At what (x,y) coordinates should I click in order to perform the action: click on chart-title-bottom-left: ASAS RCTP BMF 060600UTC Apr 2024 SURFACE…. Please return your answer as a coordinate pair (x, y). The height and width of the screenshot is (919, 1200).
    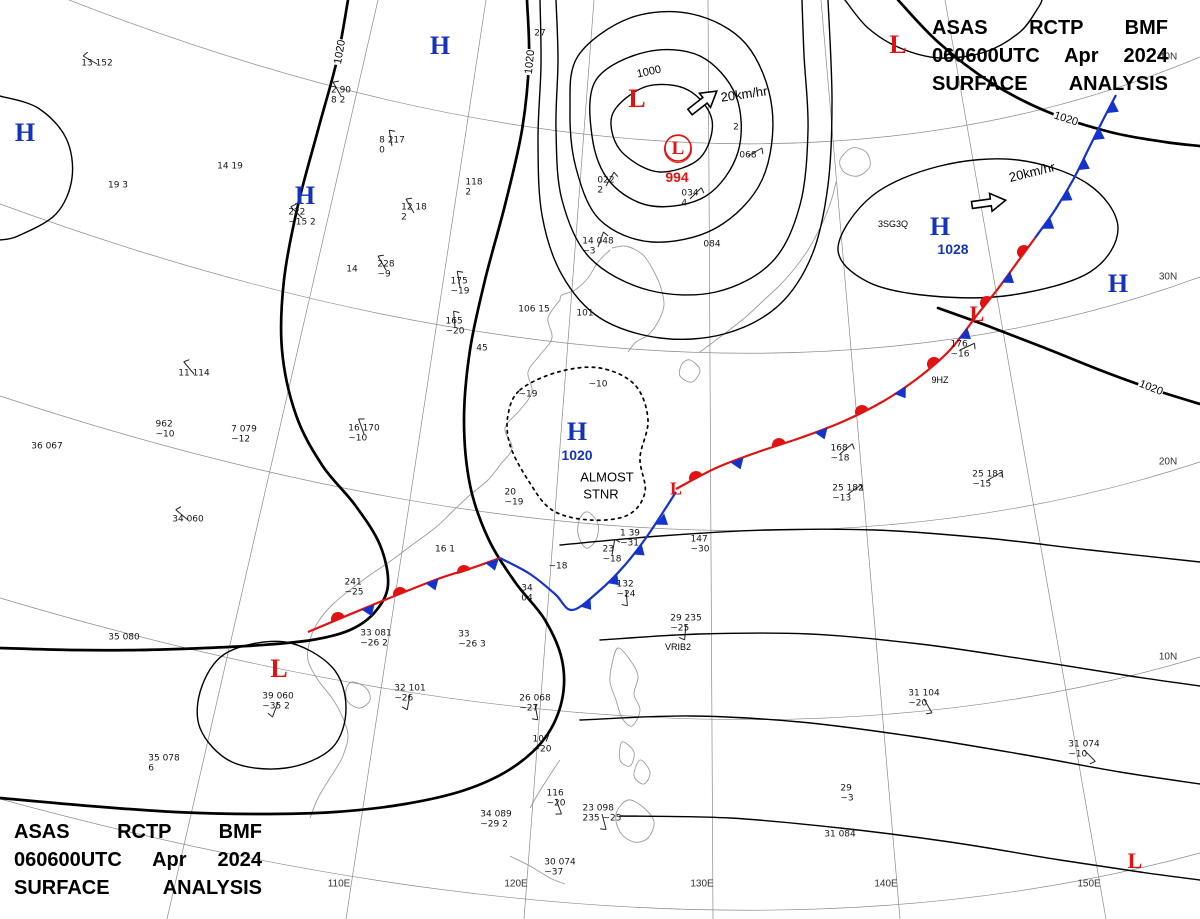
    Looking at the image, I should click on (138, 860).